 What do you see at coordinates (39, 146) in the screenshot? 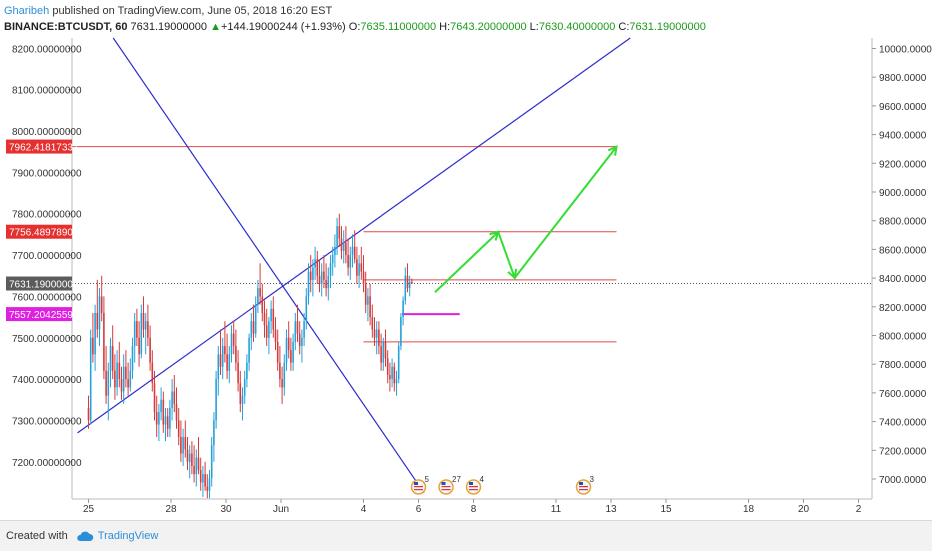
I see `price-tag-box` at bounding box center [39, 146].